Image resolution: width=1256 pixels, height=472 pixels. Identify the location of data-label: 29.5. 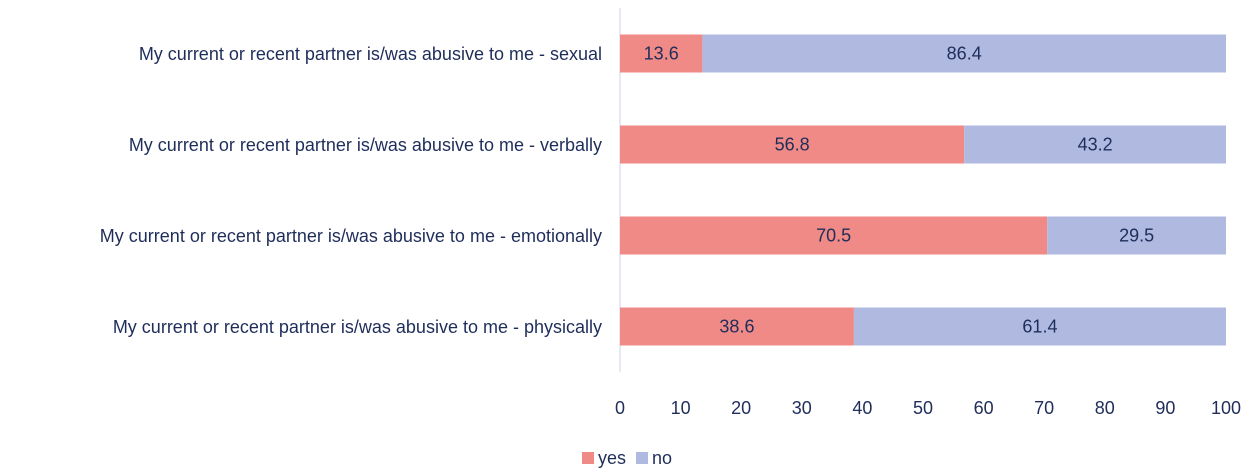
(1136, 235).